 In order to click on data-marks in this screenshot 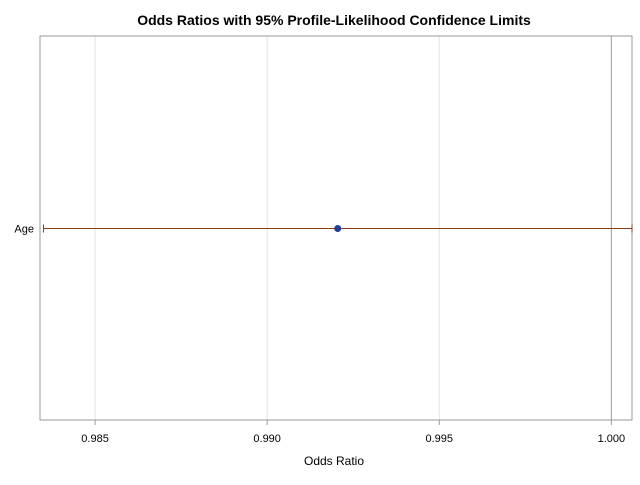, I will do `click(337, 228)`.